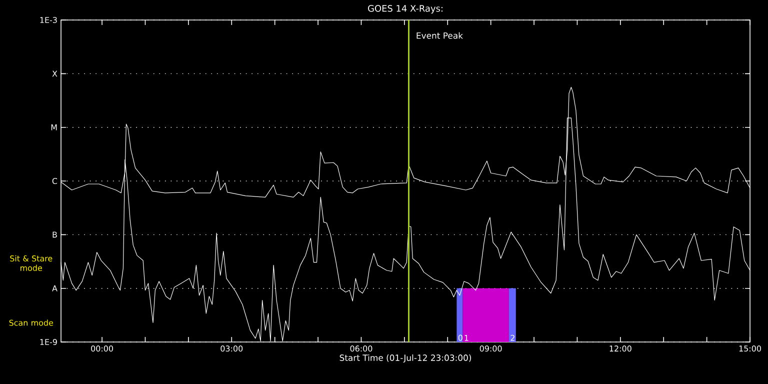 Image resolution: width=768 pixels, height=384 pixels. What do you see at coordinates (439, 35) in the screenshot?
I see `ref-line-label: Event Peak` at bounding box center [439, 35].